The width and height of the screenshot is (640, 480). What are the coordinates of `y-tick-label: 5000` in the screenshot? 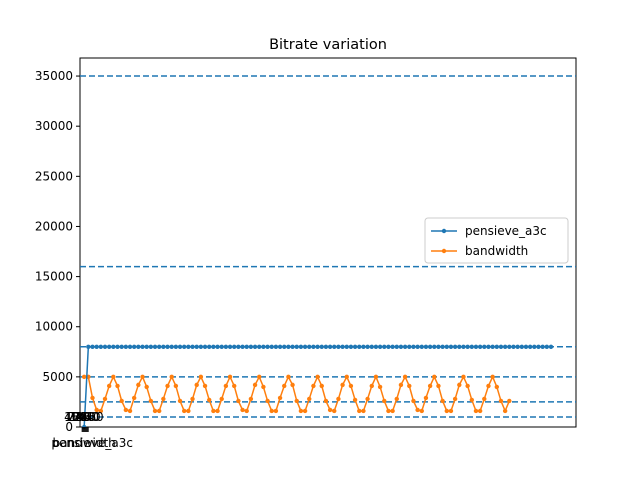 It's located at (57, 377).